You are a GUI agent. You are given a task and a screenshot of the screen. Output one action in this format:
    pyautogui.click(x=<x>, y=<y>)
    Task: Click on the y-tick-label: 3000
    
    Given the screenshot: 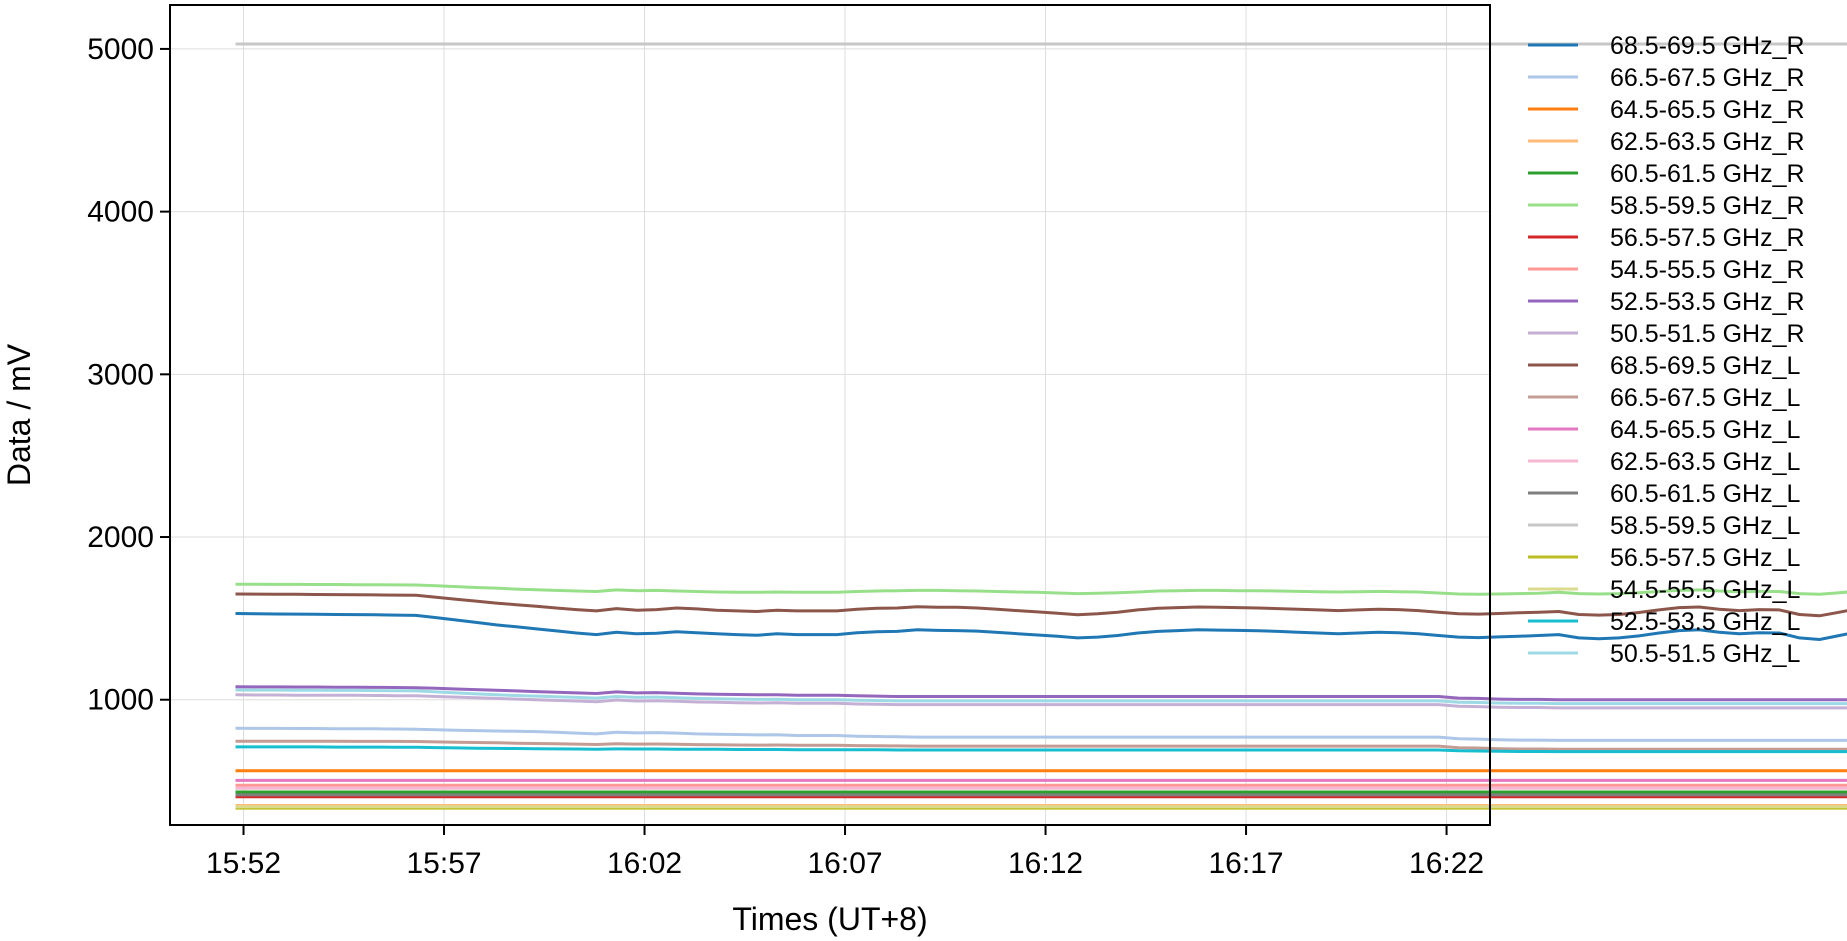 What is the action you would take?
    pyautogui.click(x=120, y=374)
    